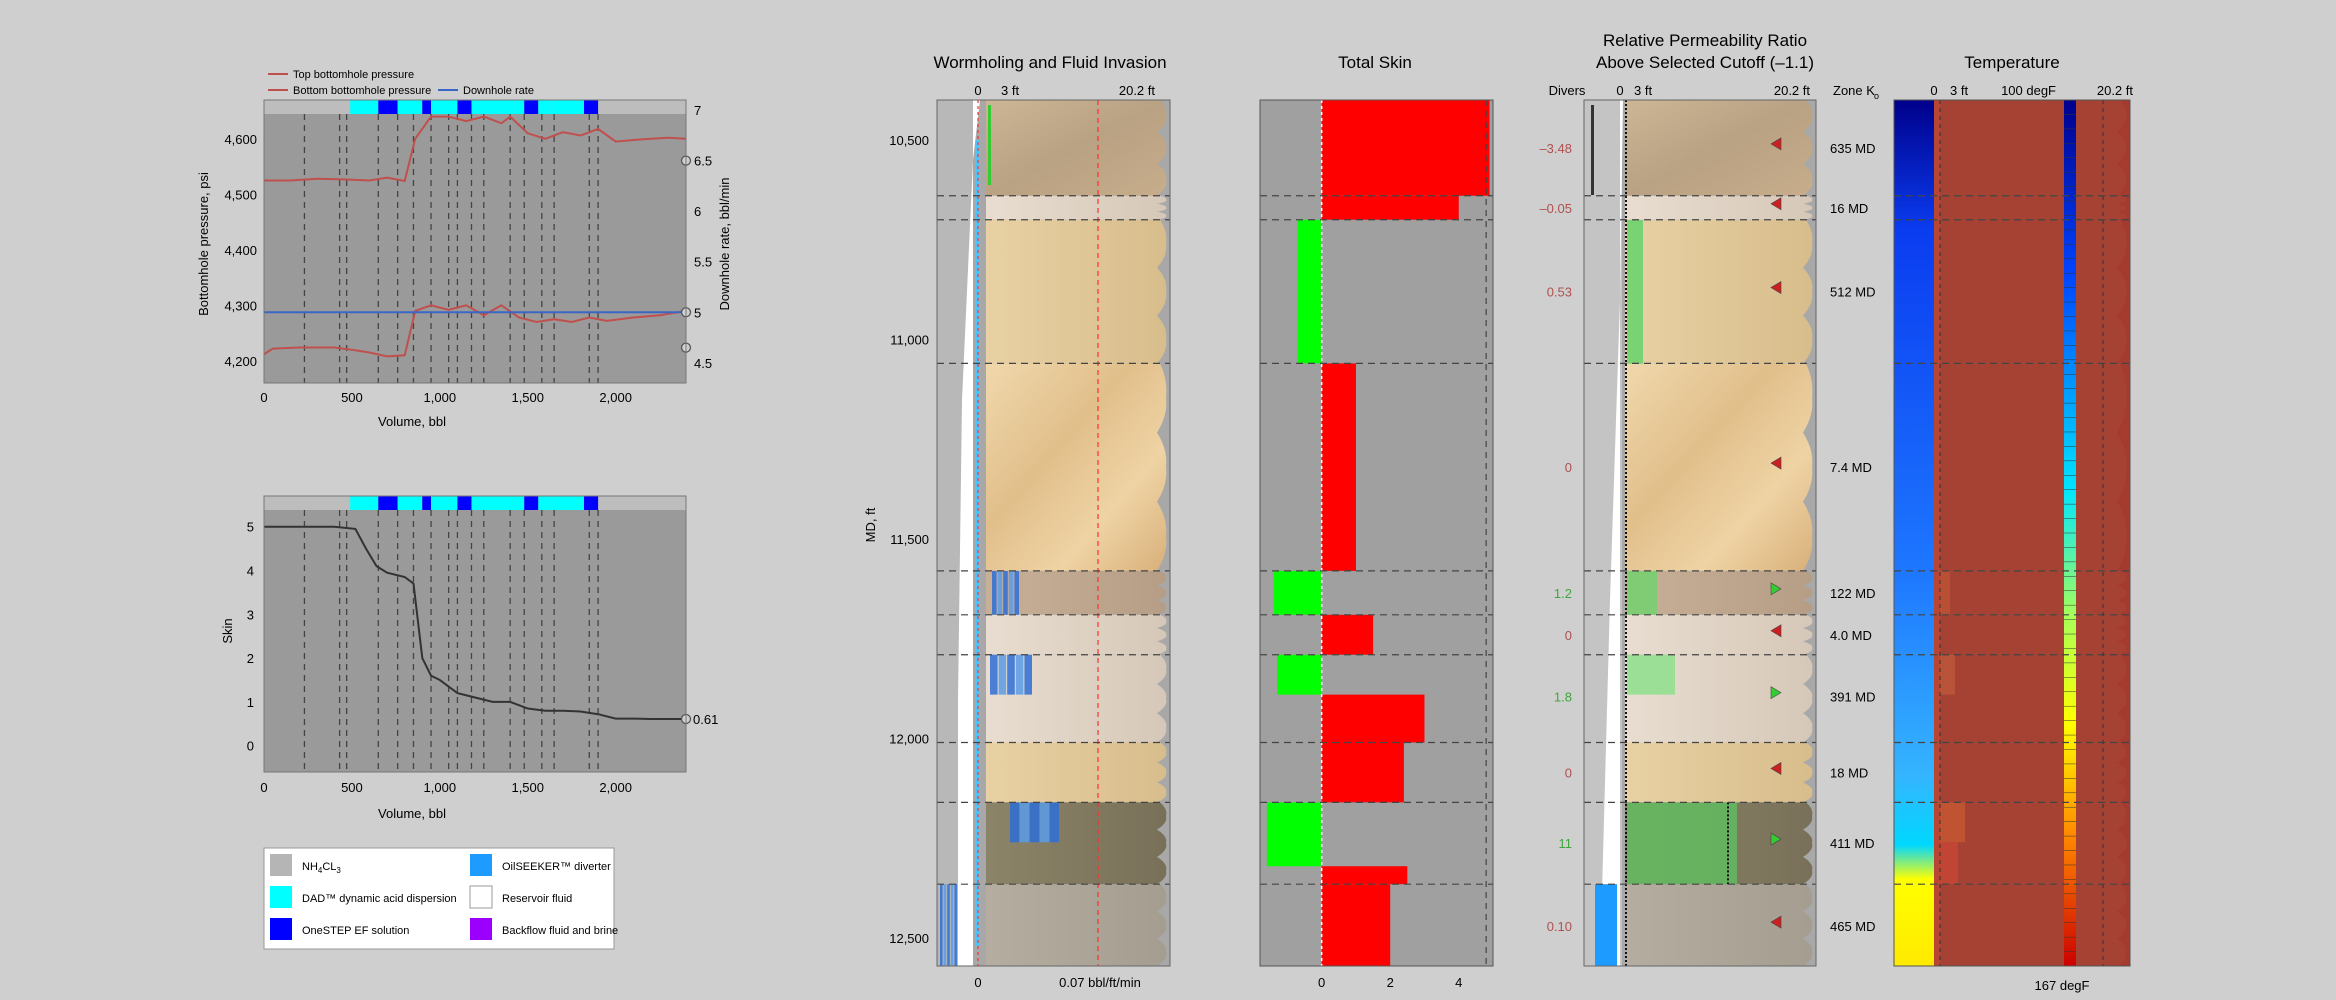 This screenshot has height=1000, width=2336. What do you see at coordinates (1853, 926) in the screenshot?
I see `zone-k-label: 465 MD` at bounding box center [1853, 926].